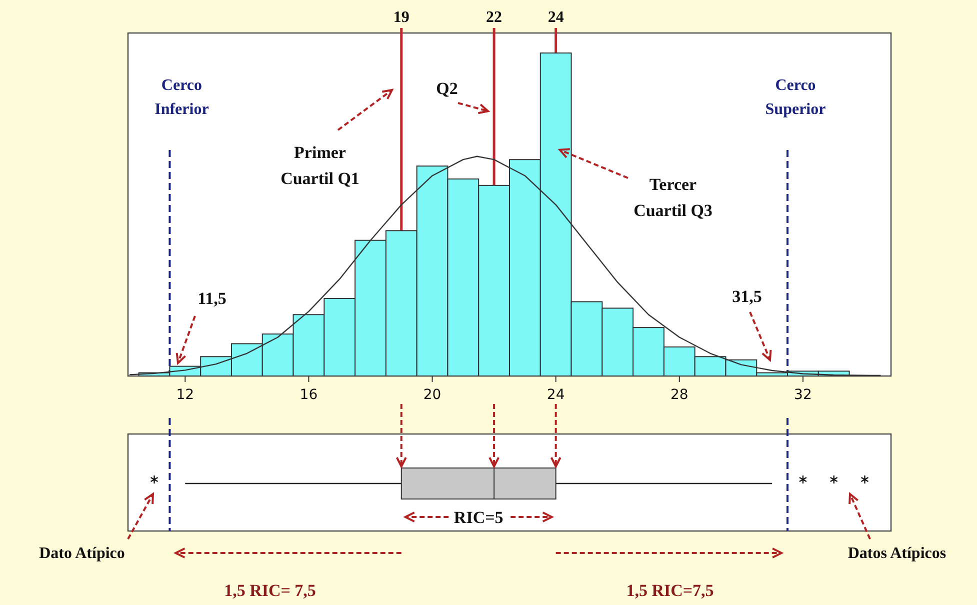 This screenshot has width=977, height=605. What do you see at coordinates (897, 553) in the screenshot?
I see `text: Datos Atípicos` at bounding box center [897, 553].